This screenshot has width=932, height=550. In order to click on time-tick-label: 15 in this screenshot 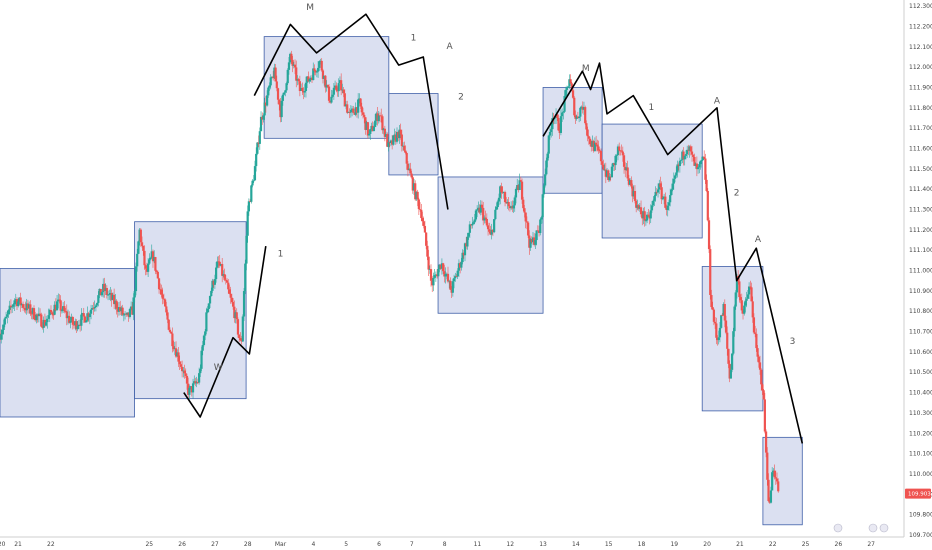, I will do `click(609, 544)`.